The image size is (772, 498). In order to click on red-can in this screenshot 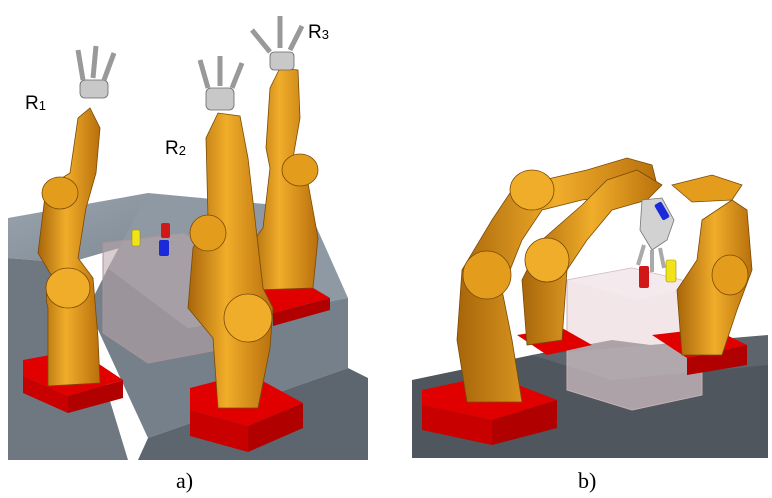, I will do `click(165, 230)`.